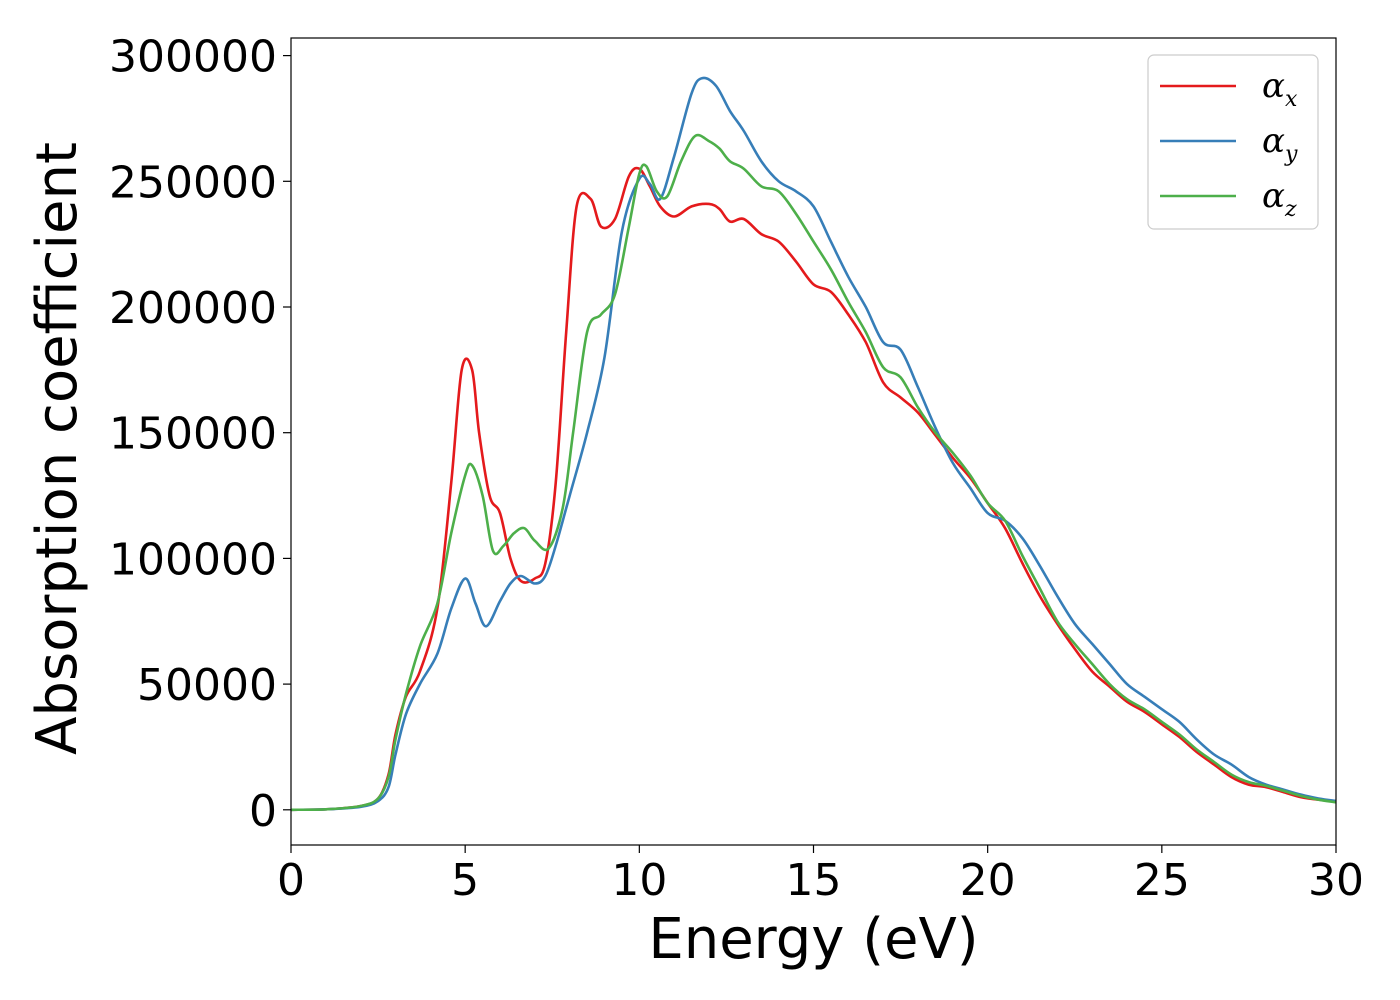 This screenshot has height=1000, width=1400. What do you see at coordinates (263, 811) in the screenshot?
I see `y-tick-label: 0` at bounding box center [263, 811].